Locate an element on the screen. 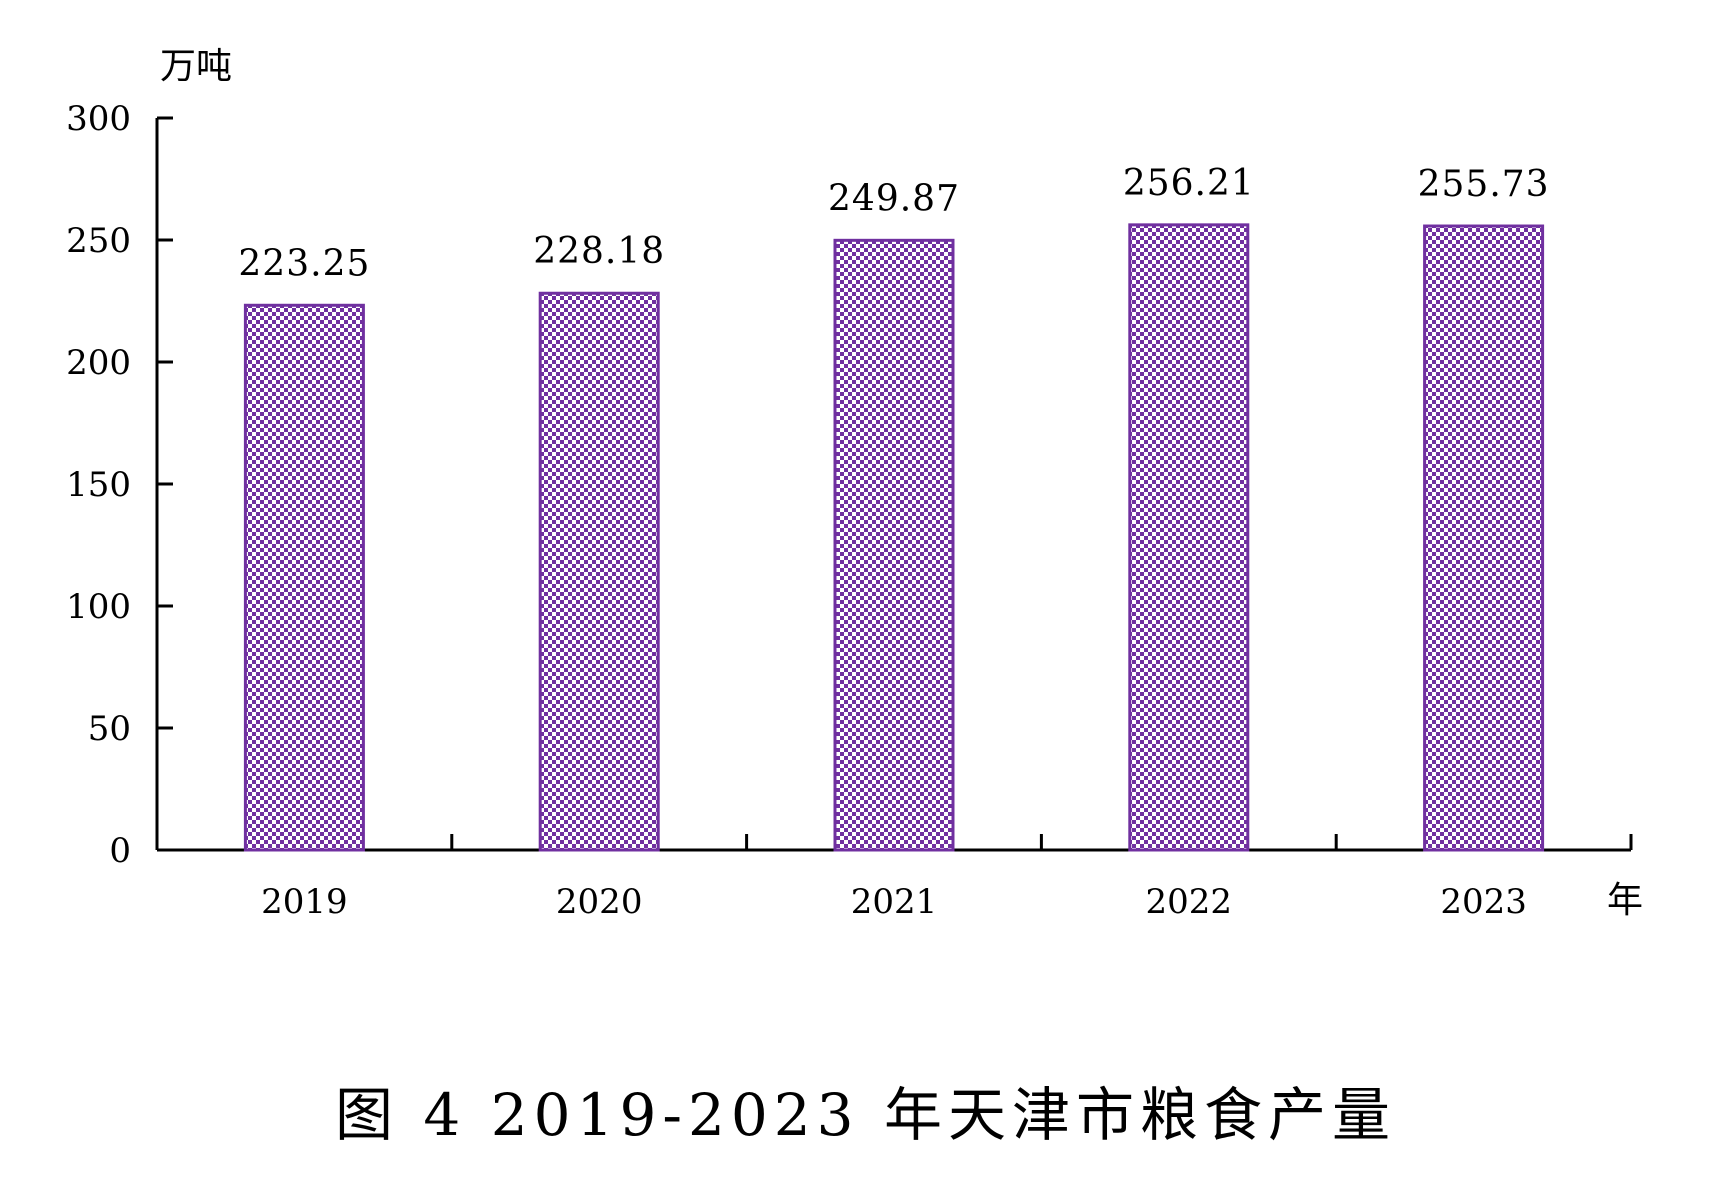 The width and height of the screenshot is (1731, 1191). x-tick-label: 2022 is located at coordinates (1189, 902).